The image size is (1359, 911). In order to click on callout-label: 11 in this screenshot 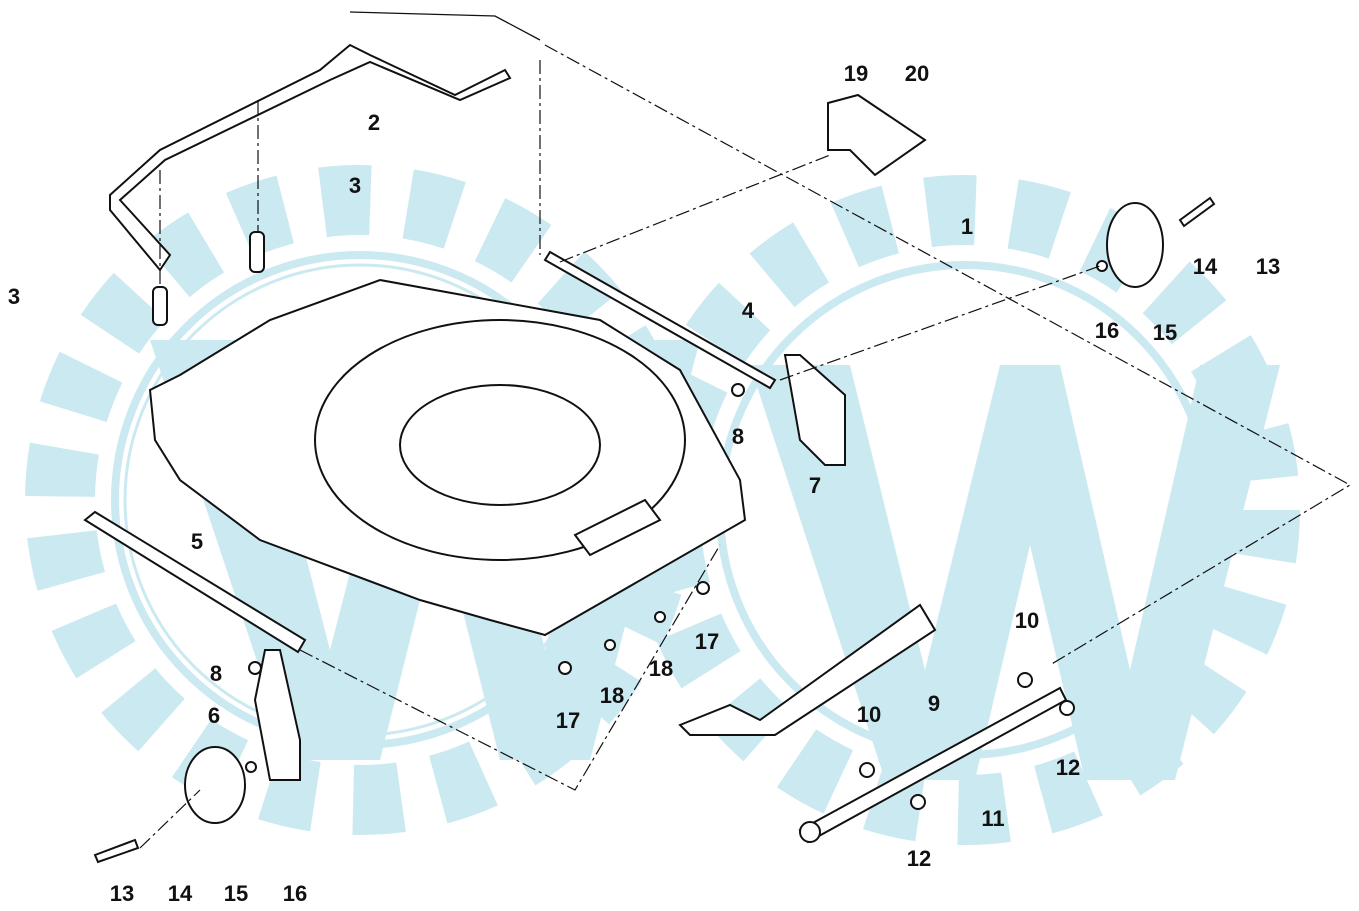, I will do `click(992, 818)`.